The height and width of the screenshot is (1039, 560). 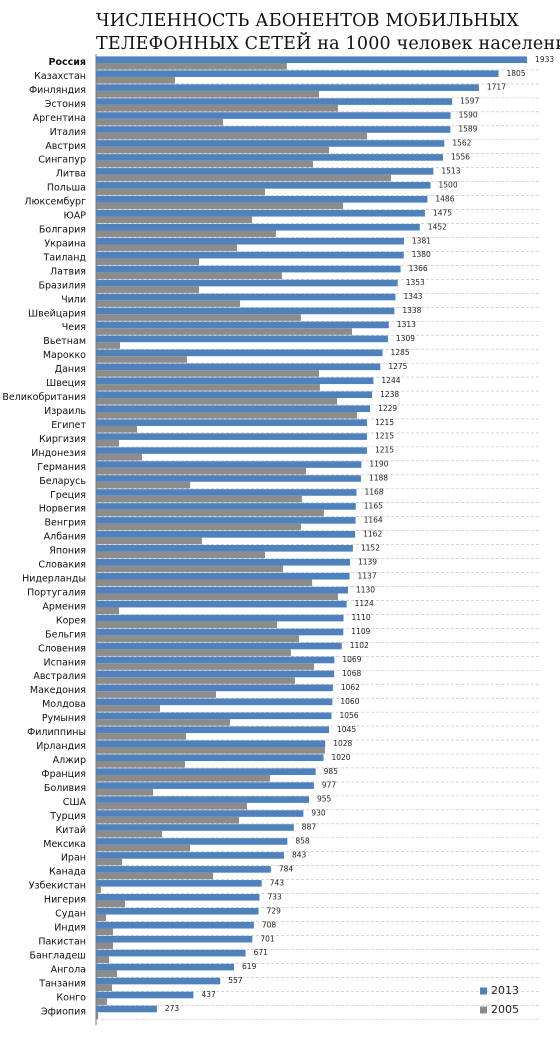 I want to click on value-label: 619, so click(x=249, y=966).